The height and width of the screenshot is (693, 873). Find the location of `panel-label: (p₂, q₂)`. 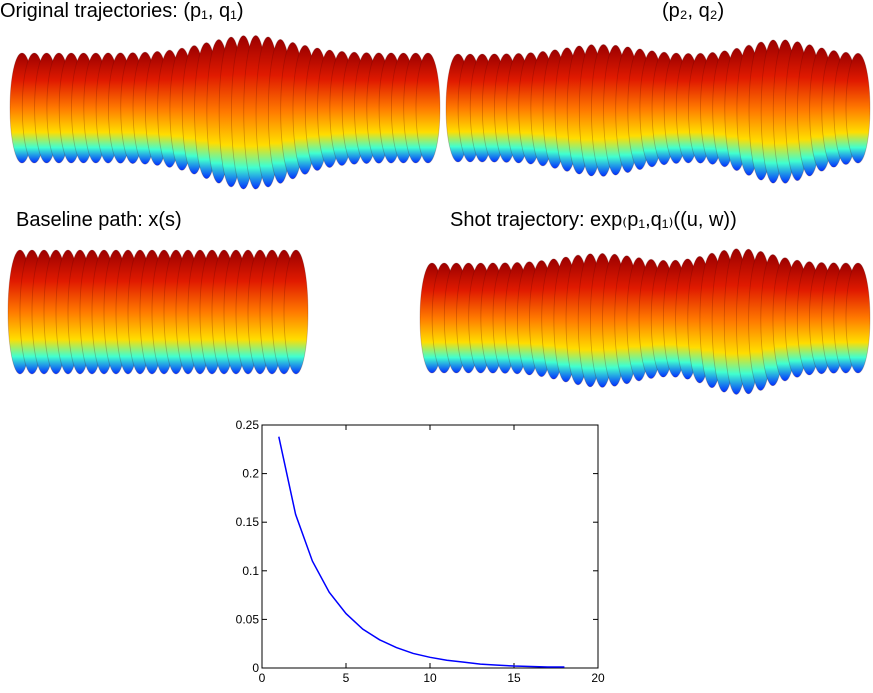

panel-label: (p₂, q₂) is located at coordinates (693, 11).